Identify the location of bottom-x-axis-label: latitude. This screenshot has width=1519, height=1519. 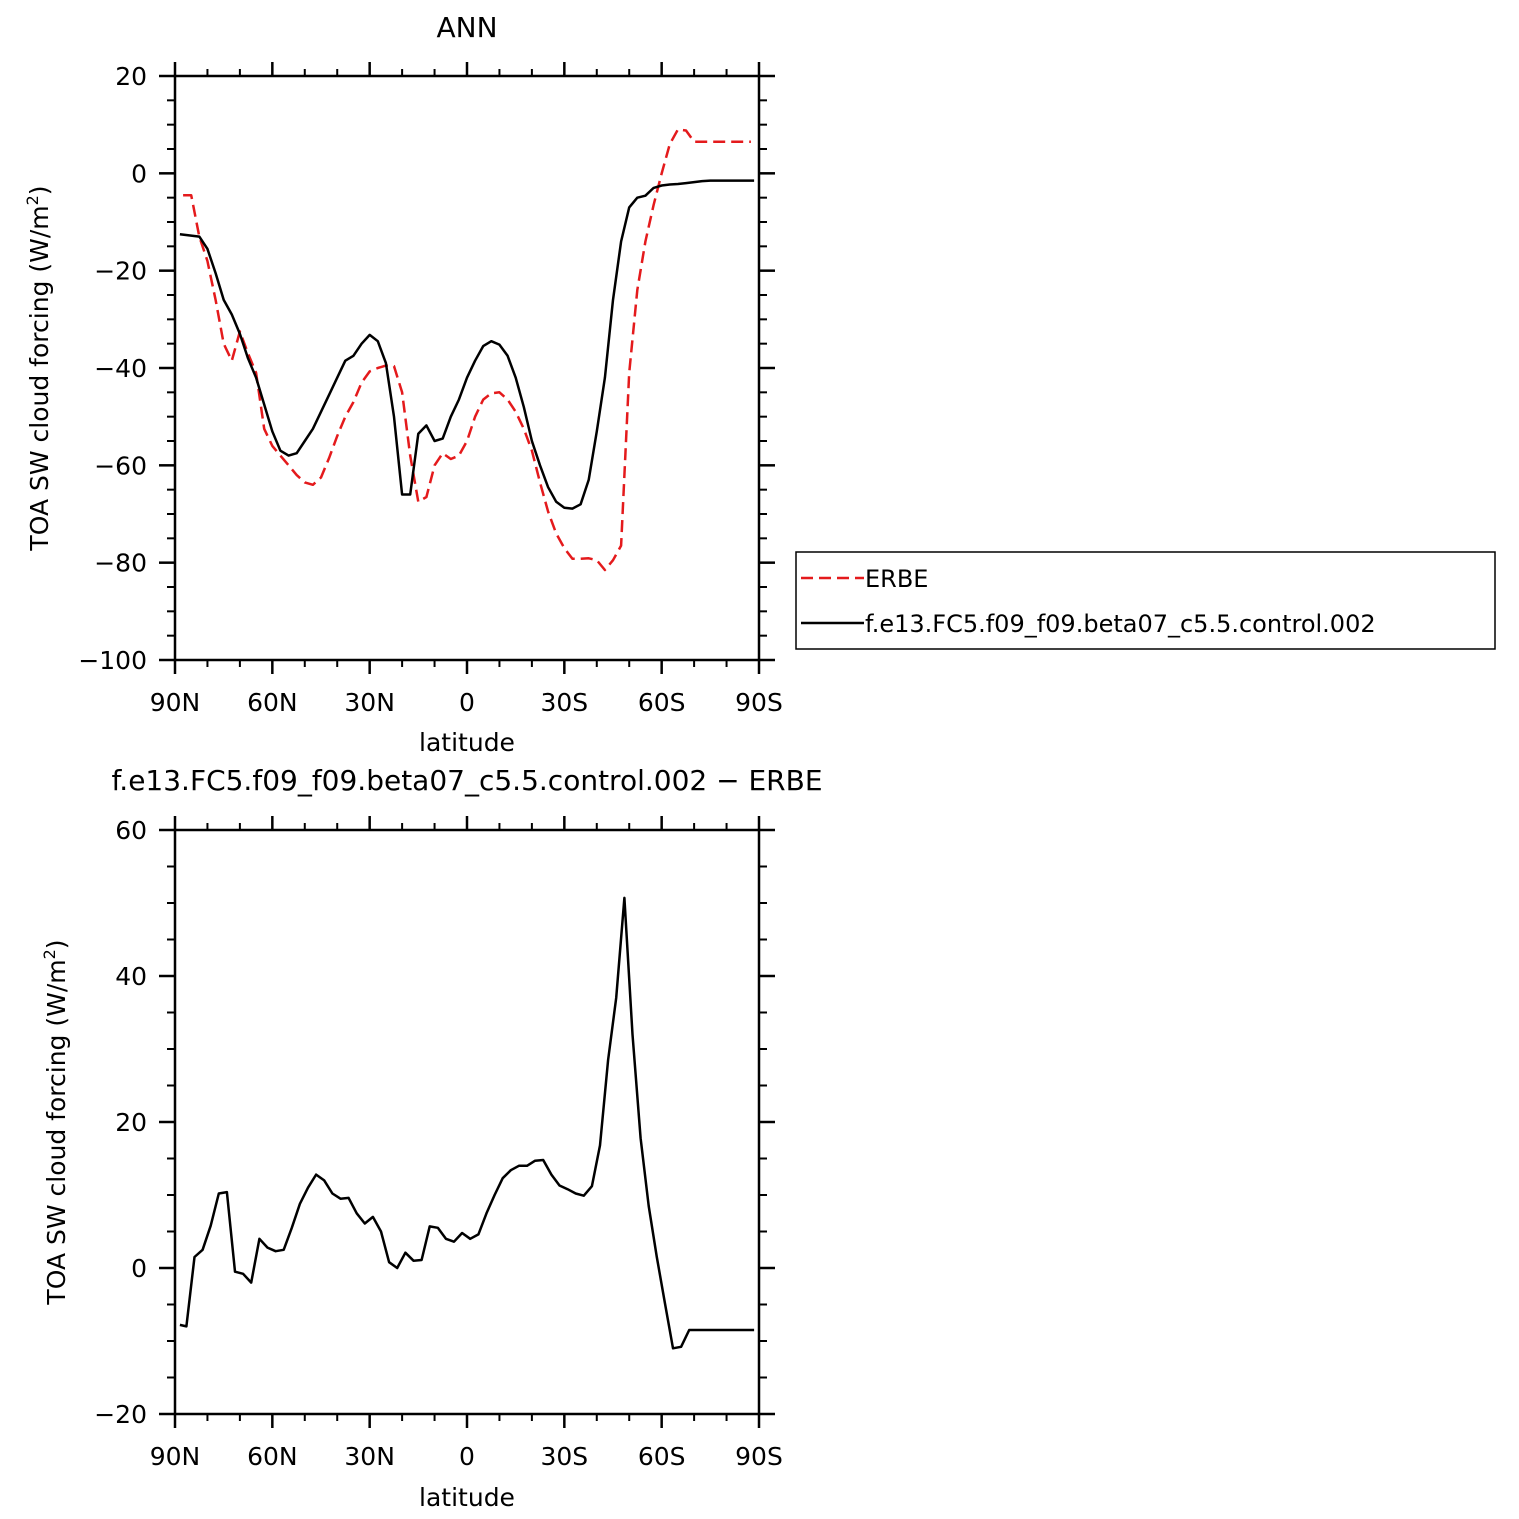
(467, 1497).